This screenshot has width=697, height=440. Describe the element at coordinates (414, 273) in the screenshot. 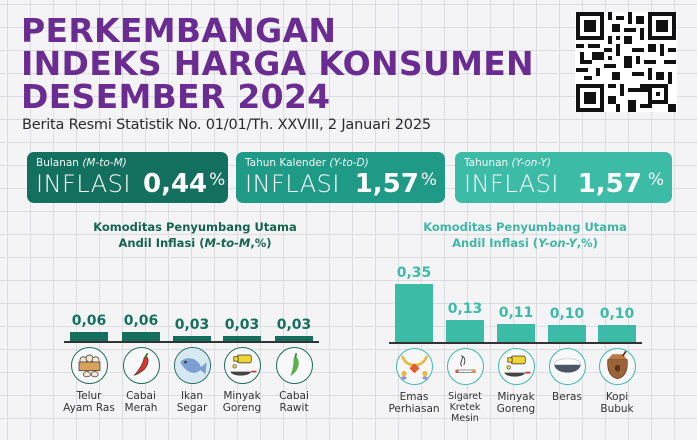

I see `bar-value-label: 0,35` at that location.